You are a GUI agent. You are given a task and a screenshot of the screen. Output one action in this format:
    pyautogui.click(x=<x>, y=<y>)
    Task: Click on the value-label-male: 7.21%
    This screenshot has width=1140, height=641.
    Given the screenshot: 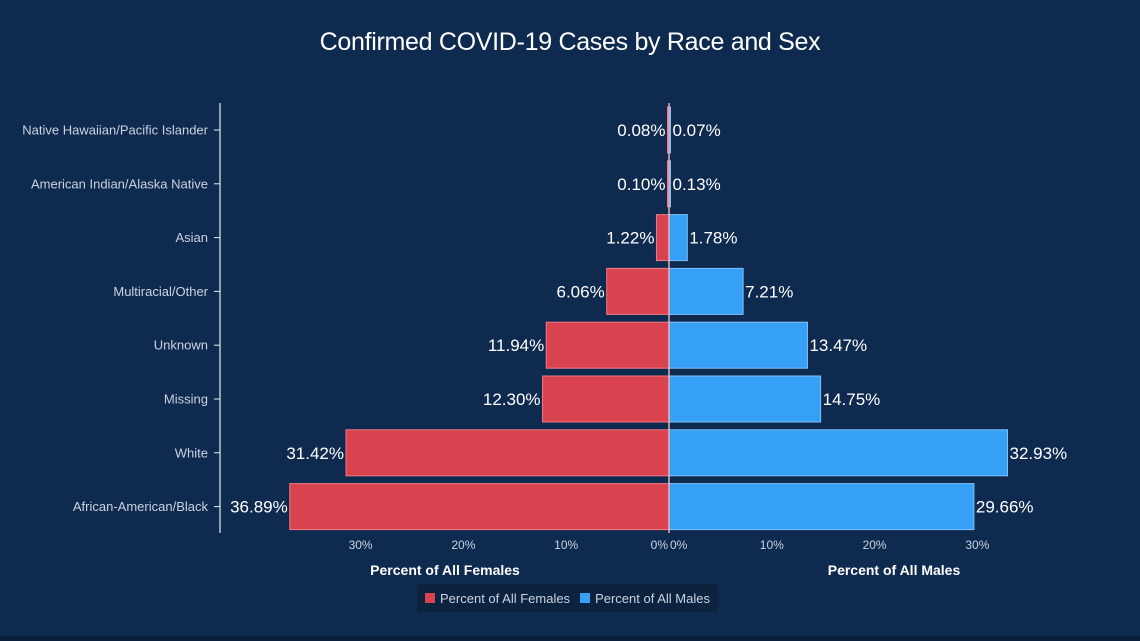 What is the action you would take?
    pyautogui.click(x=769, y=291)
    